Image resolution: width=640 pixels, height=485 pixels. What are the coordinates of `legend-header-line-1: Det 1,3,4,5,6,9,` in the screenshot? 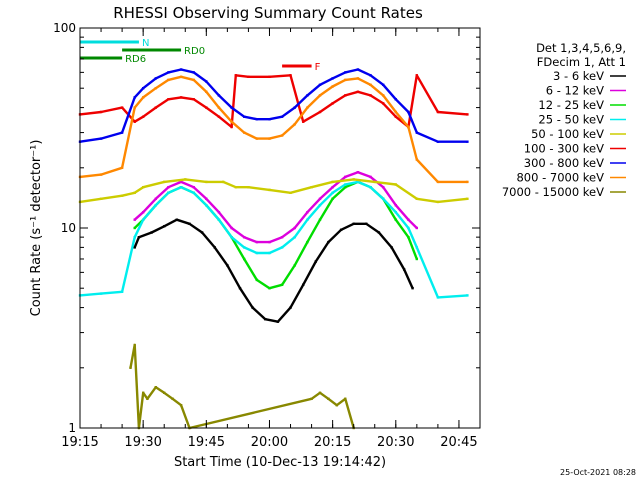 It's located at (581, 48).